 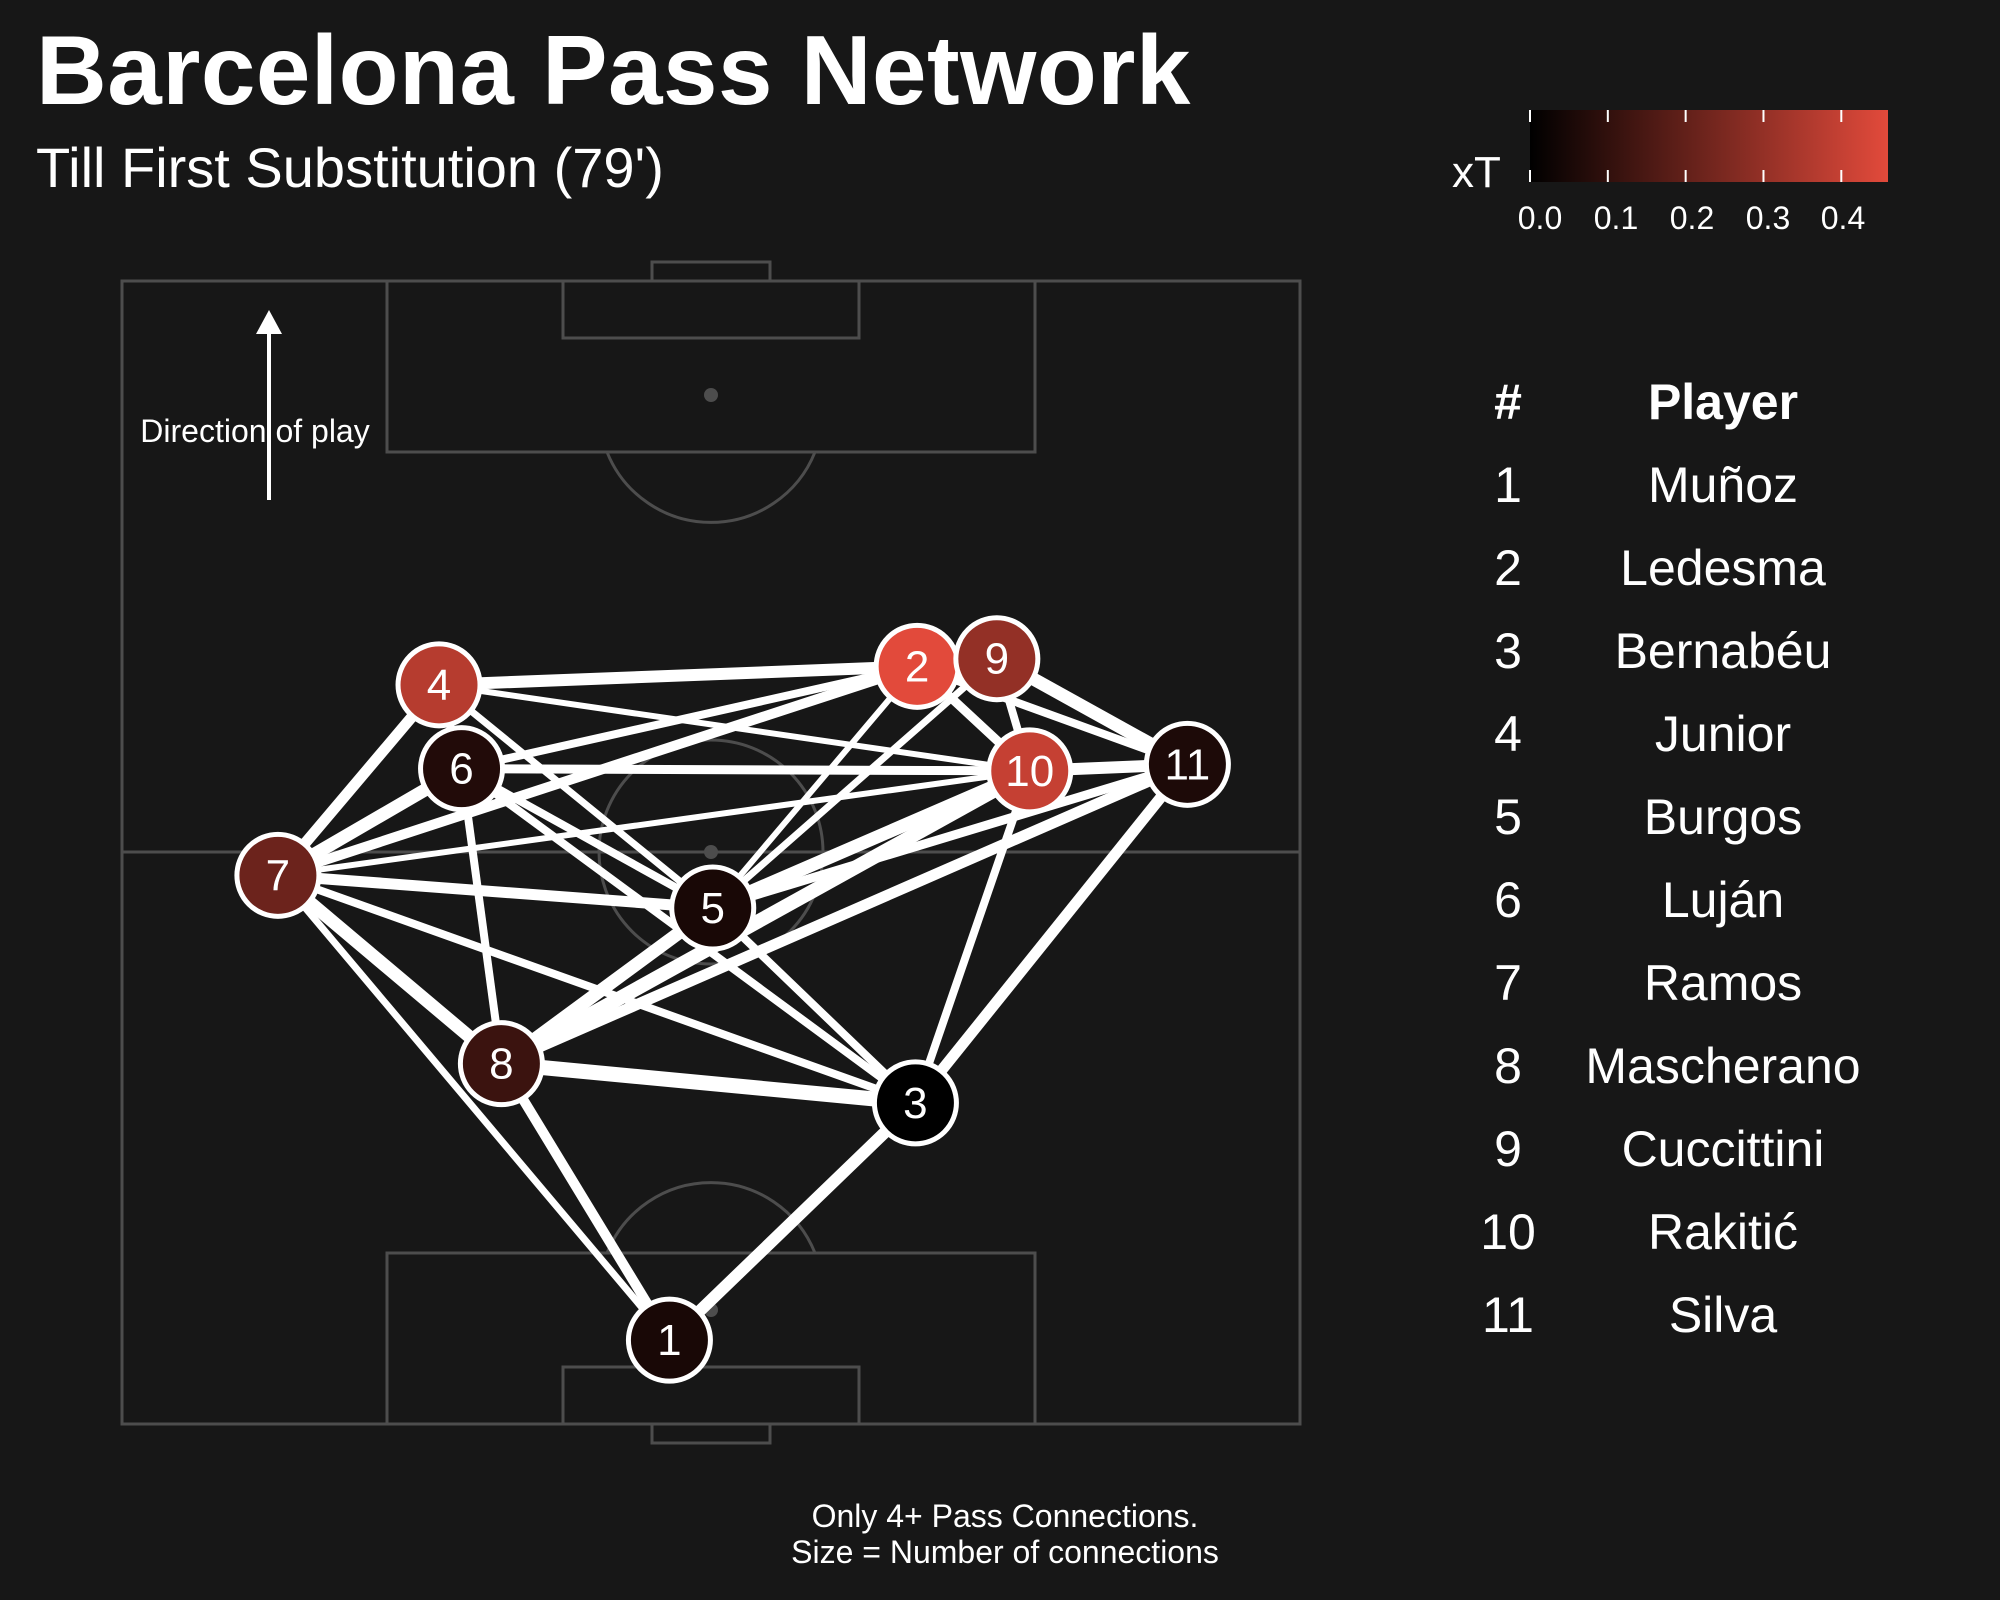 I want to click on roster-number: 4, so click(x=1508, y=733).